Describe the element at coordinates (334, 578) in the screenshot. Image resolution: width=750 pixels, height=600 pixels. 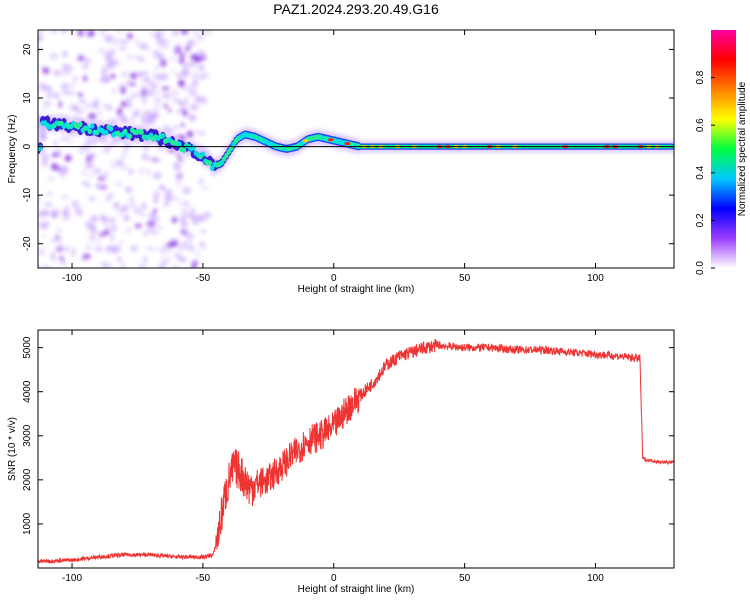
I see `snr-x-tick-label: 0` at that location.